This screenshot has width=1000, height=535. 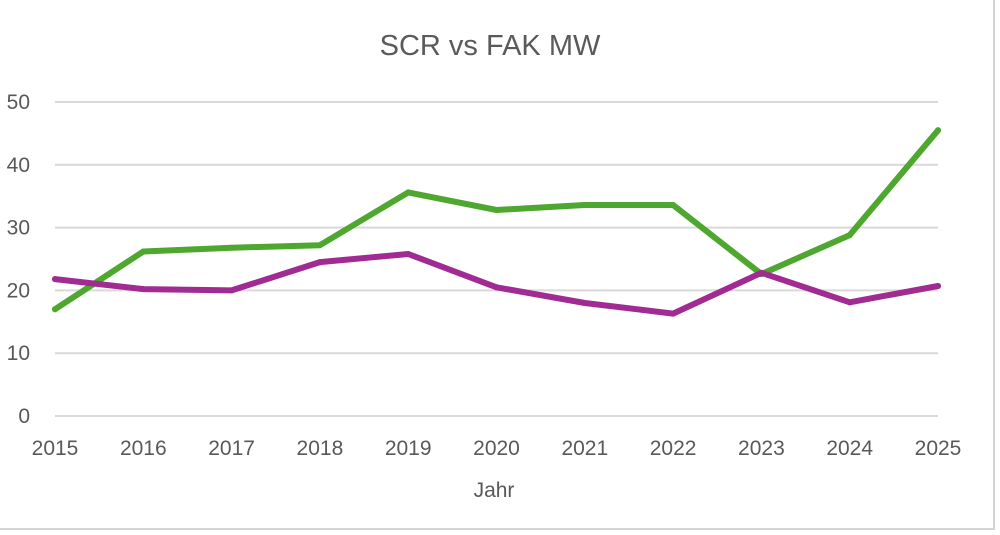 I want to click on x-axis-label: Jahr, so click(x=494, y=490).